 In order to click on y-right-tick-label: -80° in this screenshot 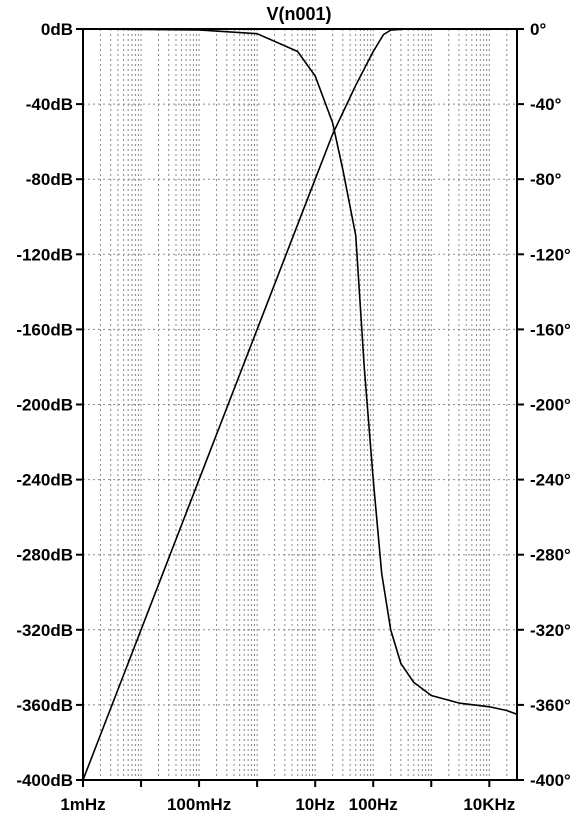, I will do `click(546, 179)`.